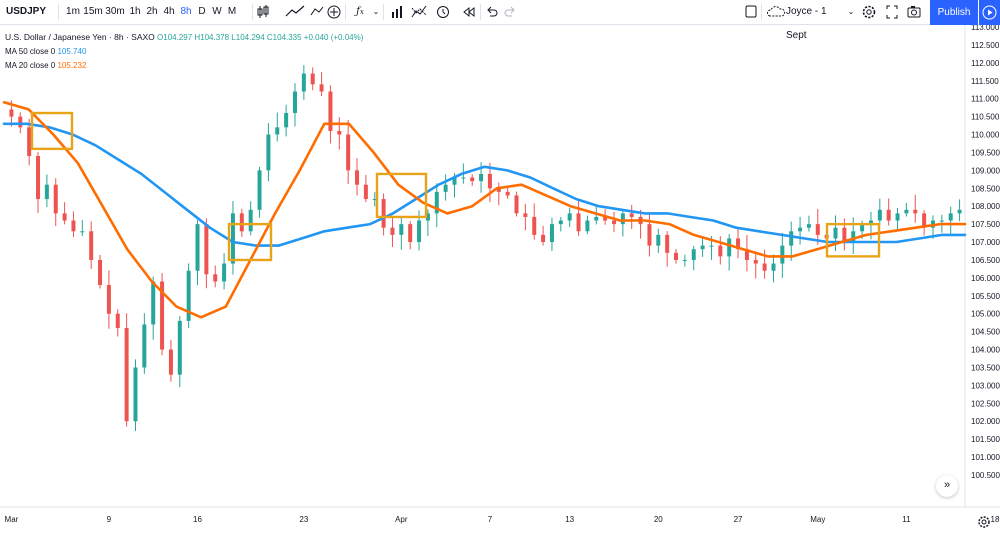  What do you see at coordinates (232, 11) in the screenshot?
I see `interval-M: M` at bounding box center [232, 11].